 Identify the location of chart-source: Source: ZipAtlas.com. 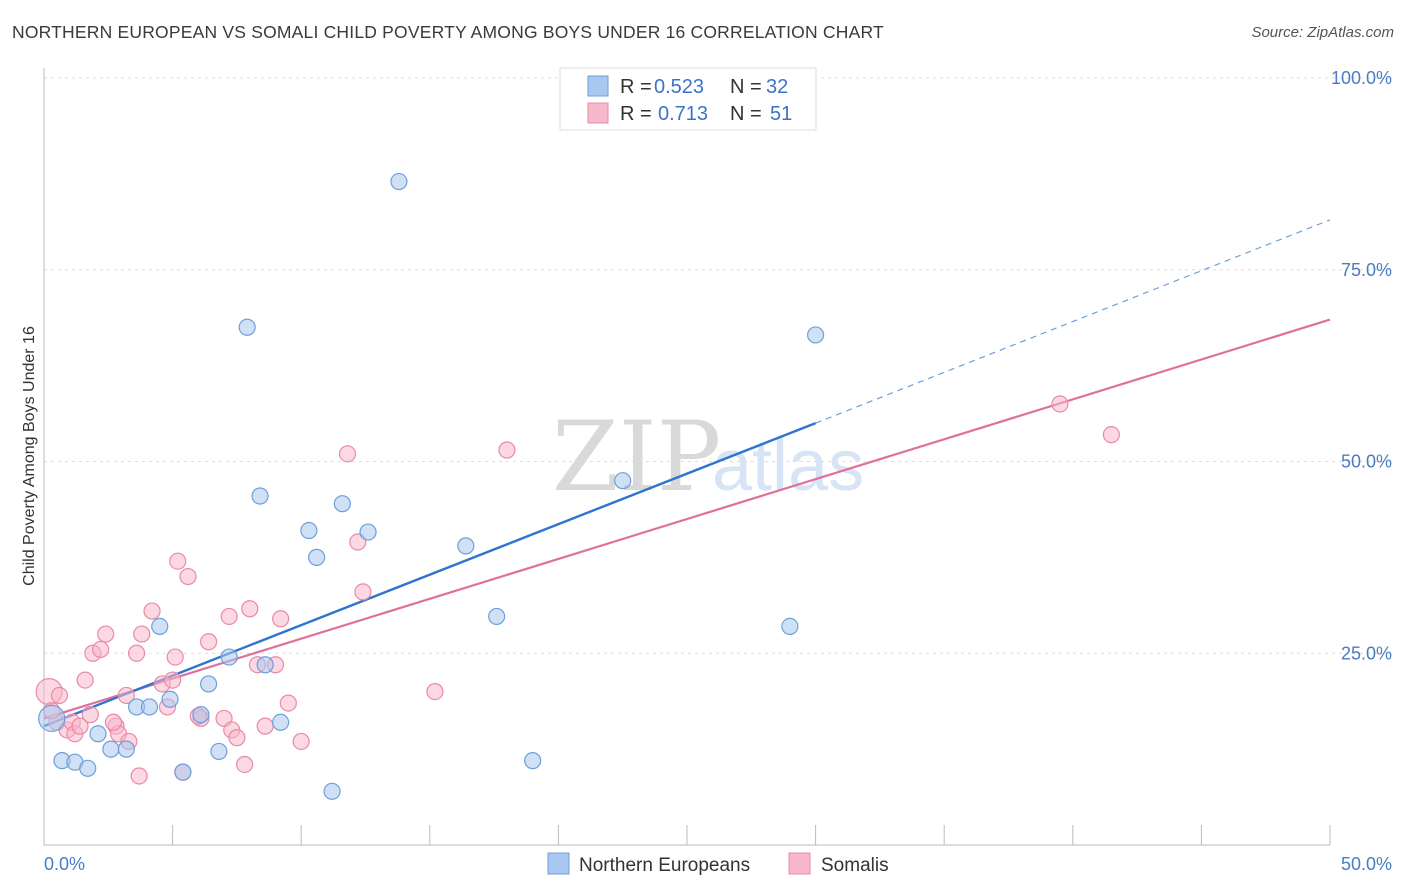
(1322, 32).